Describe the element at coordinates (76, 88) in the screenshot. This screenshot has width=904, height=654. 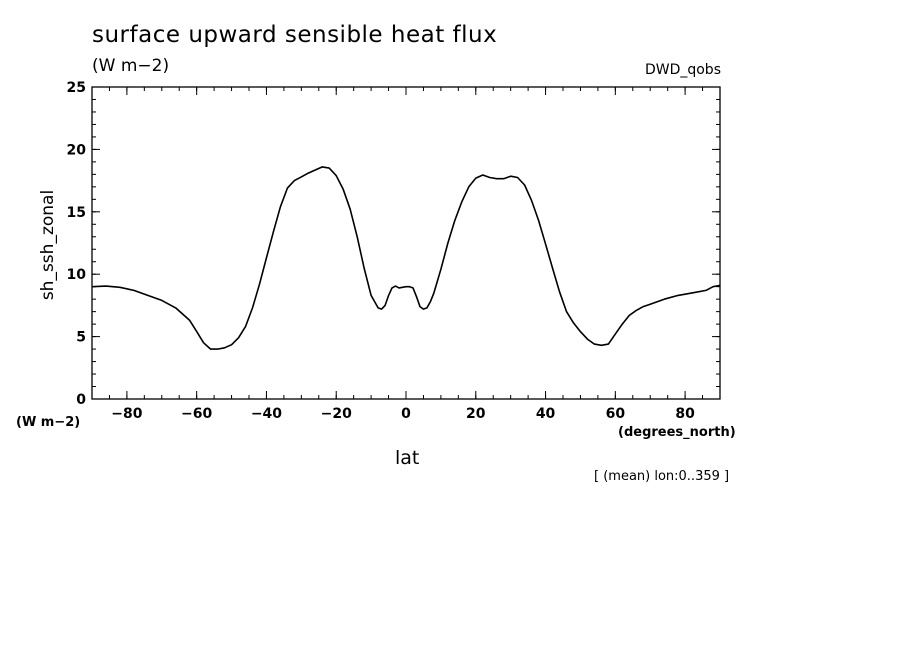
I see `y-tick-label: 25` at that location.